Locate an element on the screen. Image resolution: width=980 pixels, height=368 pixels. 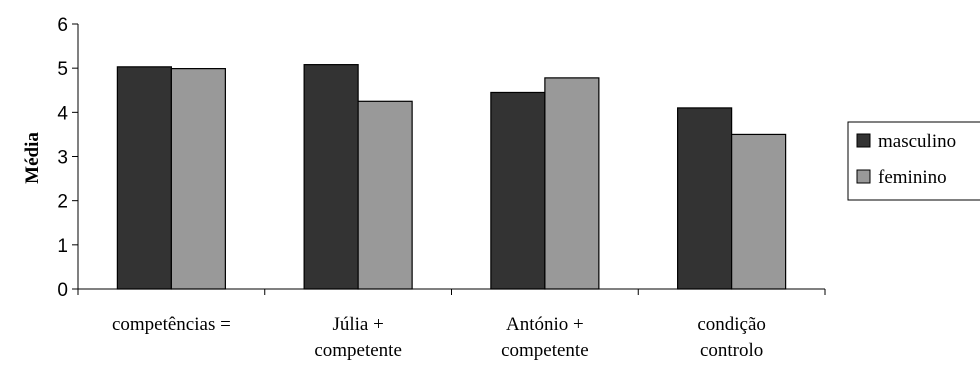
x-tick-label: António + is located at coordinates (545, 324).